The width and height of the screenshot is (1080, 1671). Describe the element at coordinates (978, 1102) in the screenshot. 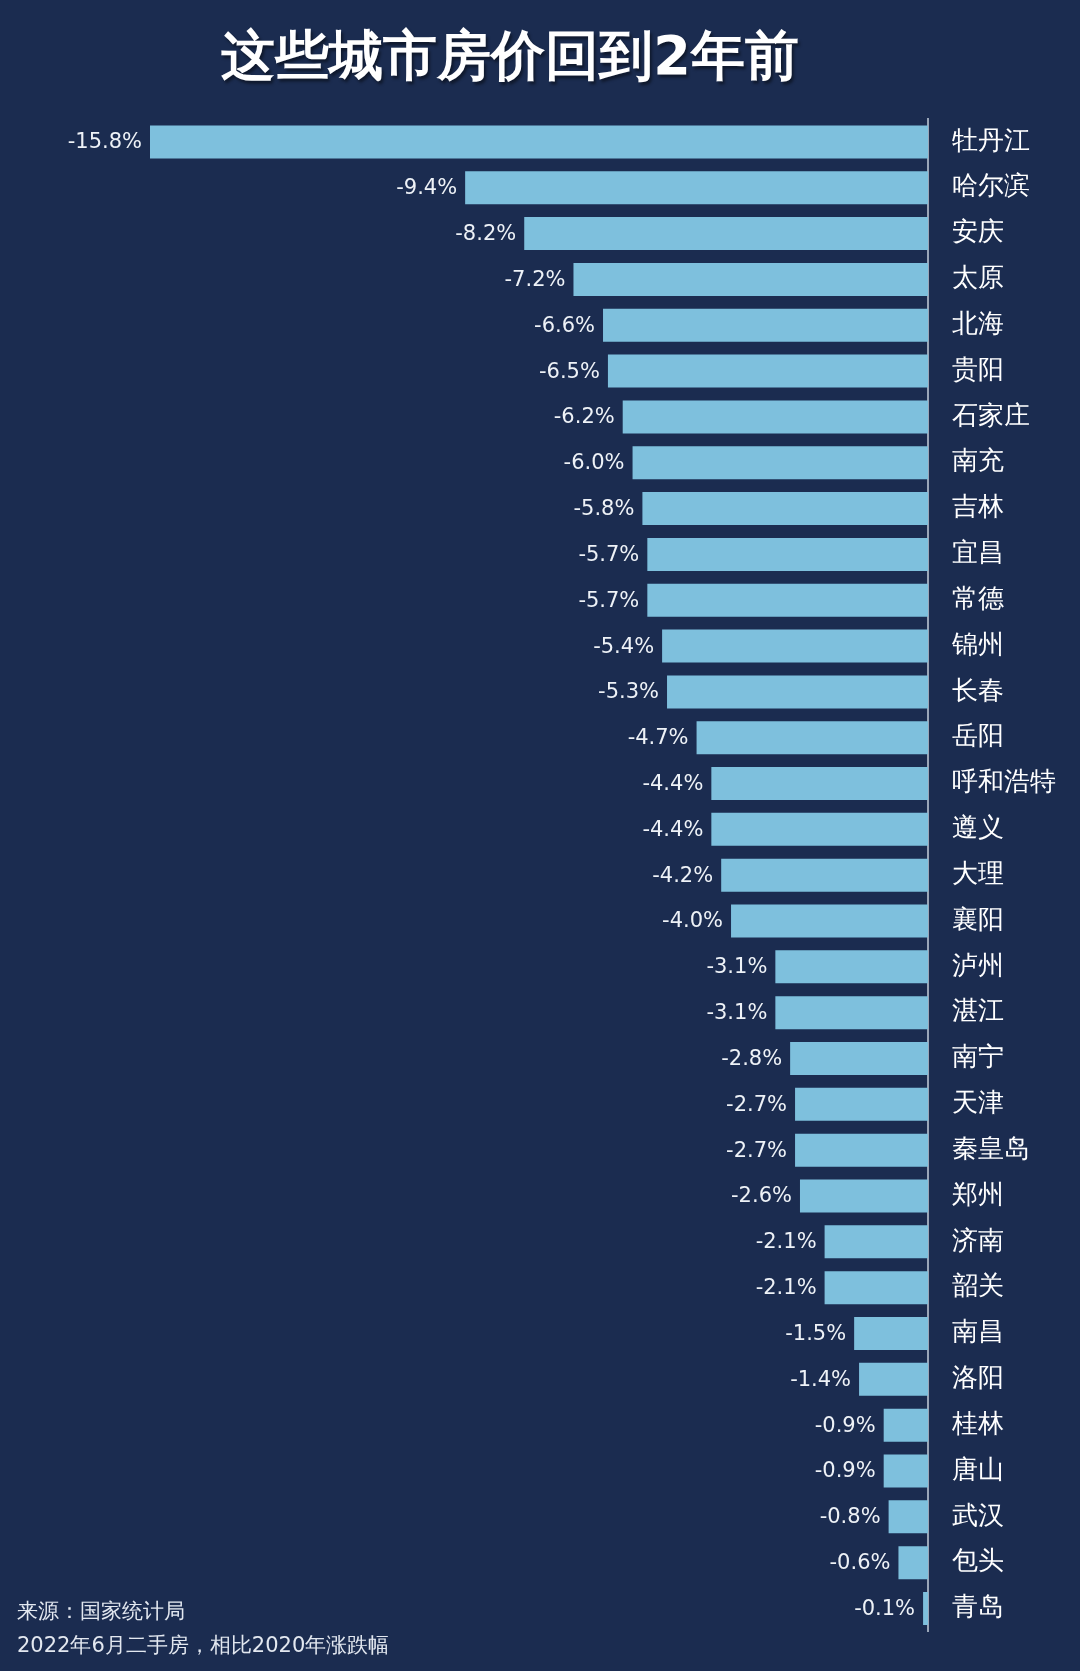

I see `y-tick-label: 天津` at that location.